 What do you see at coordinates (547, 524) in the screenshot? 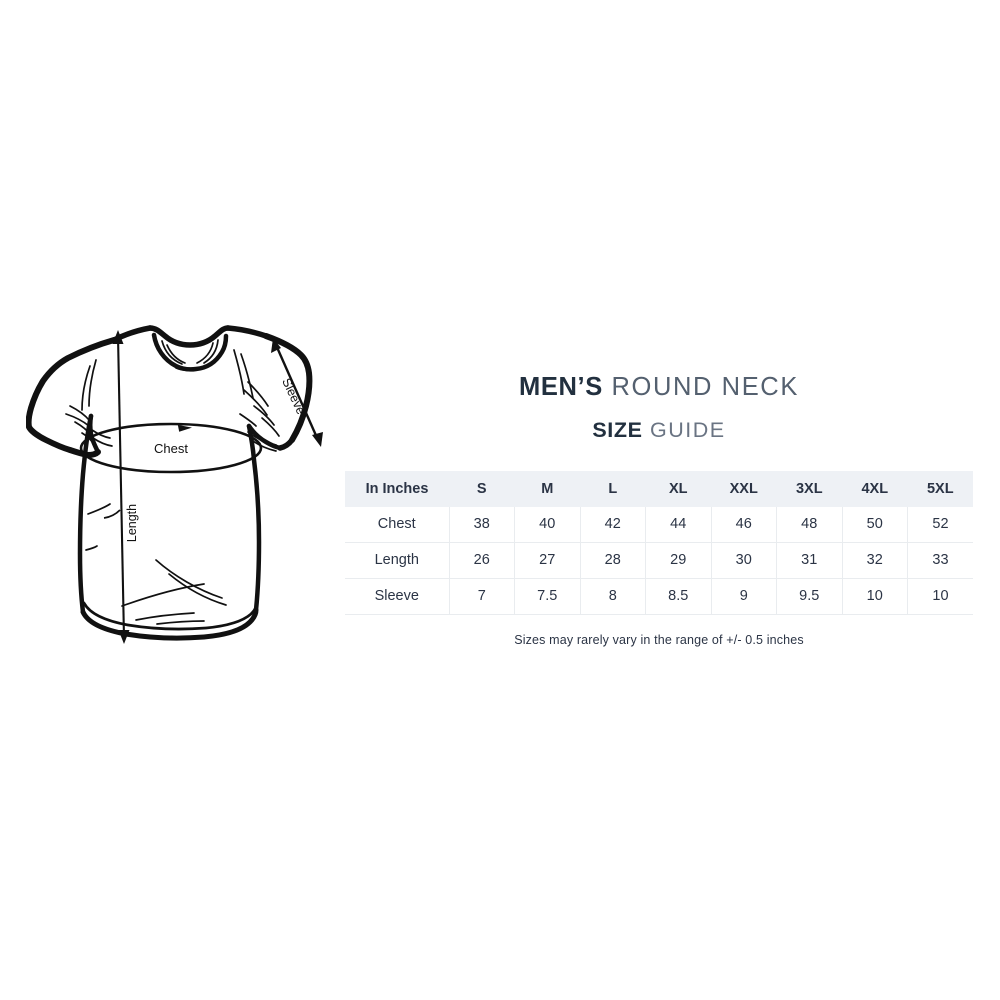
I see `cell-chest-m: 40` at bounding box center [547, 524].